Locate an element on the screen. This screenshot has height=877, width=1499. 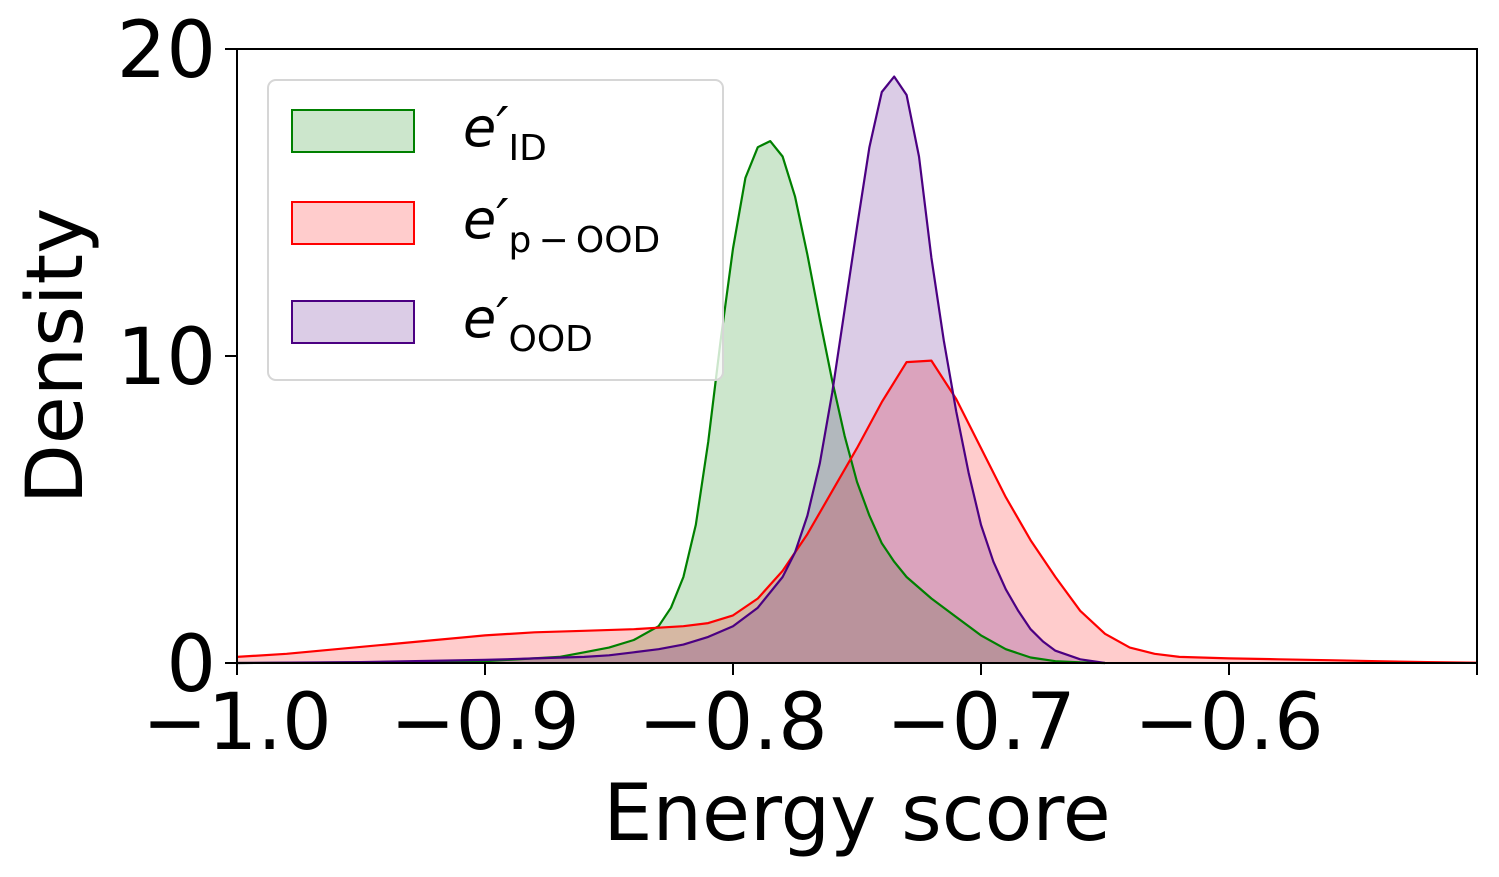
legend: e′ID e′p − OOD e′OOD is located at coordinates (495, 230).